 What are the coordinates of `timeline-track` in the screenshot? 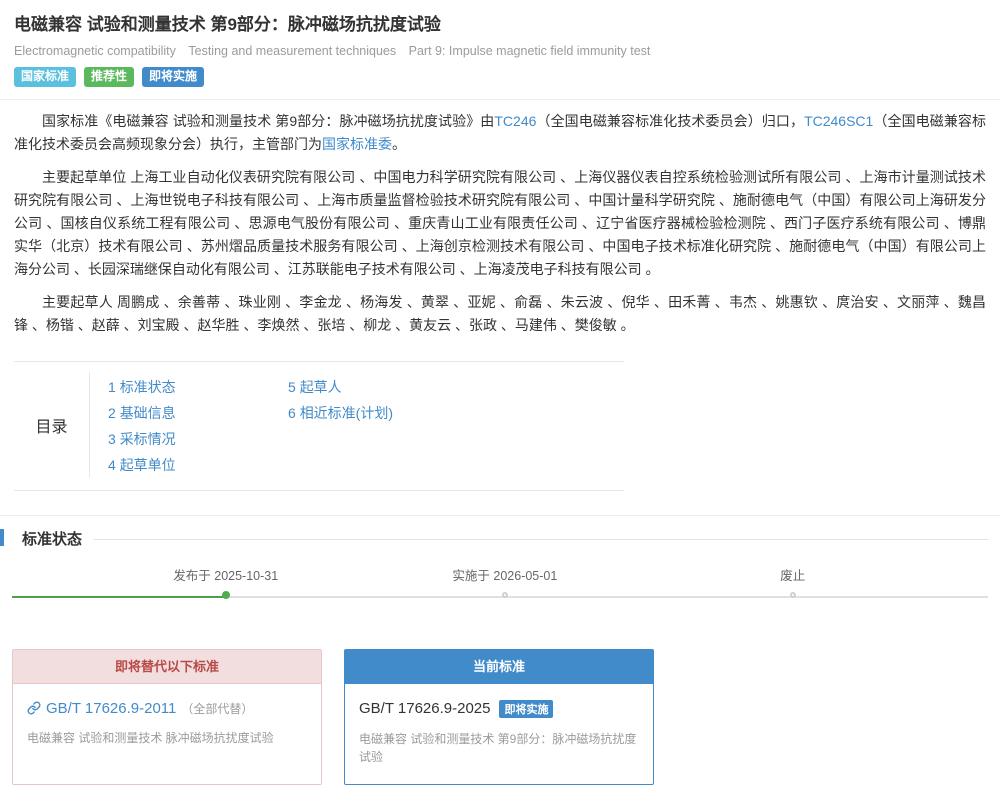 It's located at (500, 596).